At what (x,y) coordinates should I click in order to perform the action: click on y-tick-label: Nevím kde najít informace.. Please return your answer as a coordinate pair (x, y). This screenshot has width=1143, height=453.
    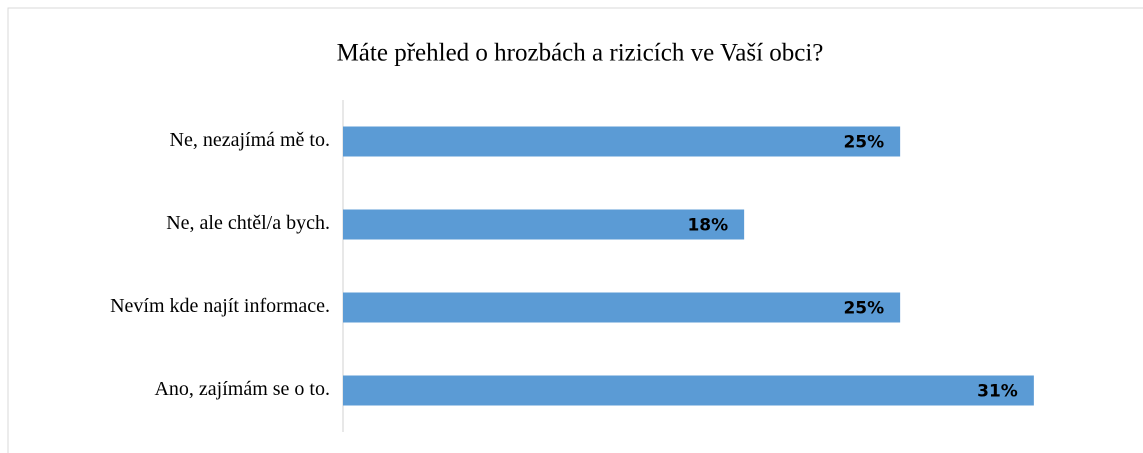
    Looking at the image, I should click on (220, 306).